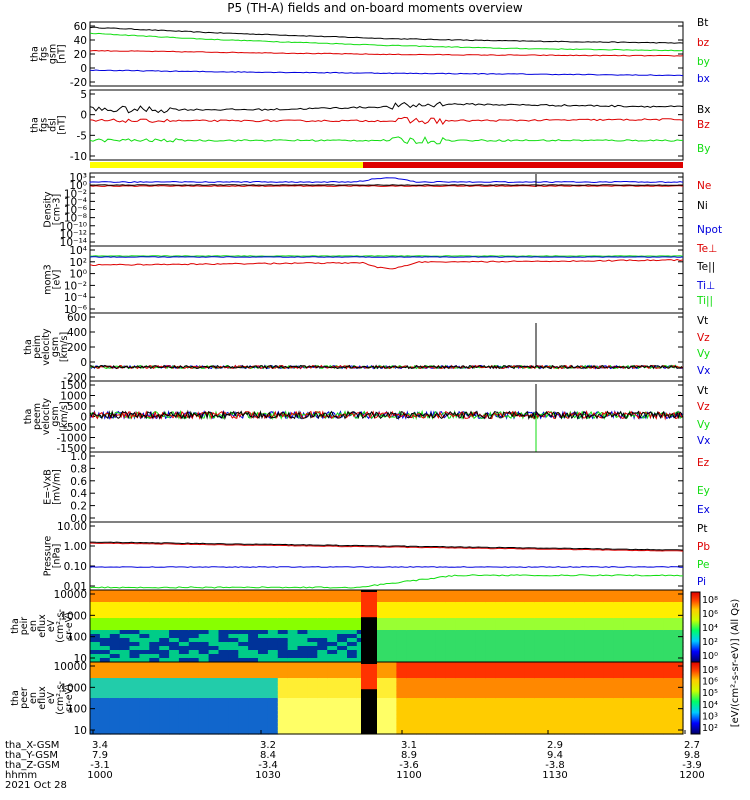 Image resolution: width=750 pixels, height=800 pixels. Describe the element at coordinates (75, 286) in the screenshot. I see `y-tick-label: 10⁻²` at that location.